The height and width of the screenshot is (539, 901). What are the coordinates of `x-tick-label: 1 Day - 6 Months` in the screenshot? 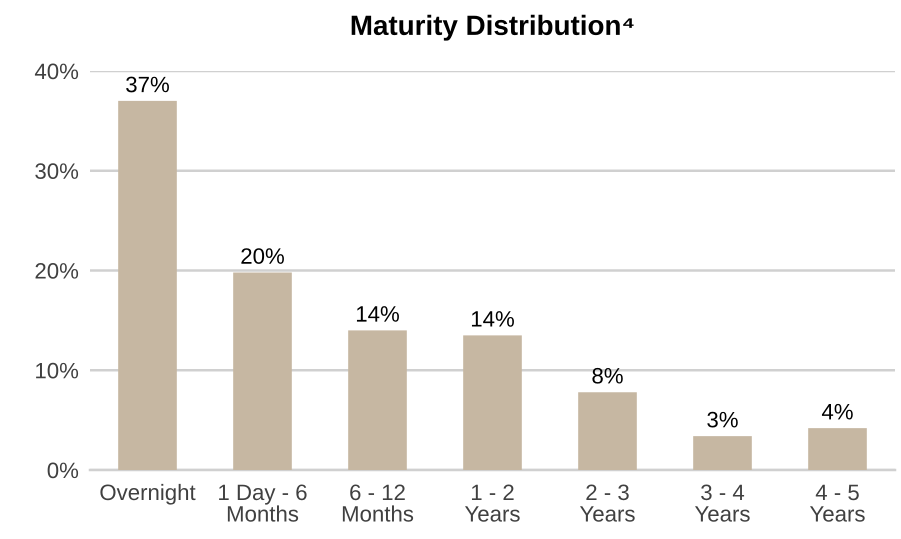 It's located at (263, 503).